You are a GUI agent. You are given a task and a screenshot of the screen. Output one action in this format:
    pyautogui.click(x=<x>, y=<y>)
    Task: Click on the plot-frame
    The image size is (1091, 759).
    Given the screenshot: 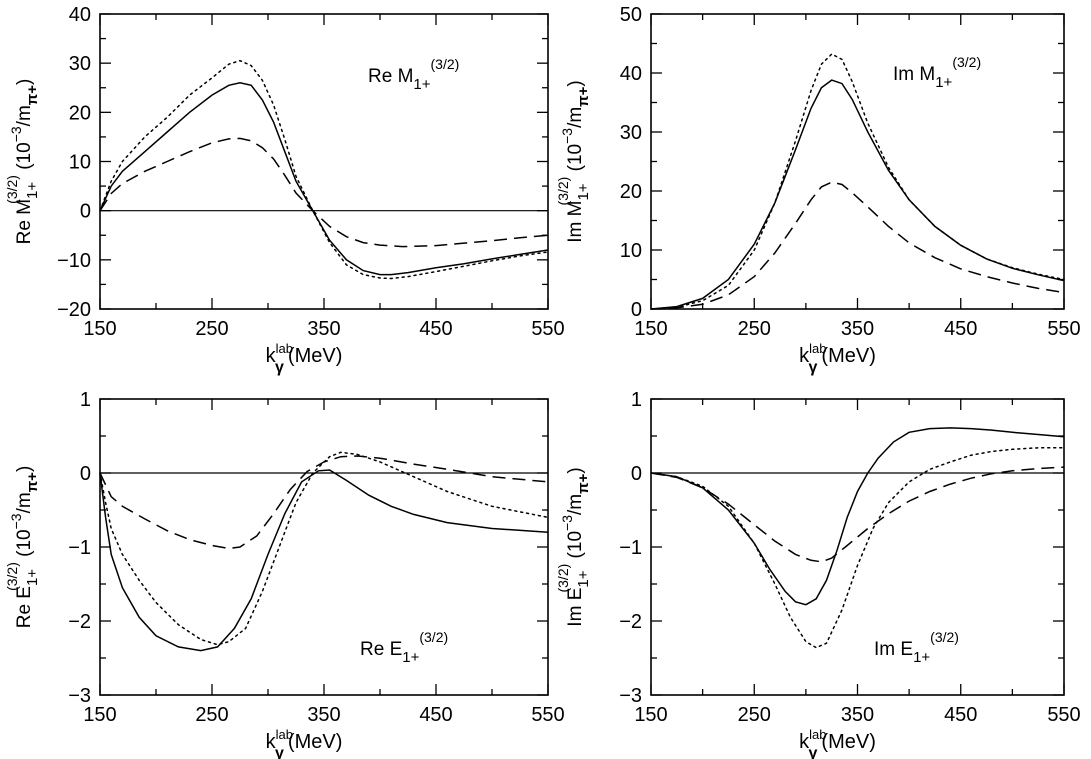 What is the action you would take?
    pyautogui.click(x=857, y=547)
    